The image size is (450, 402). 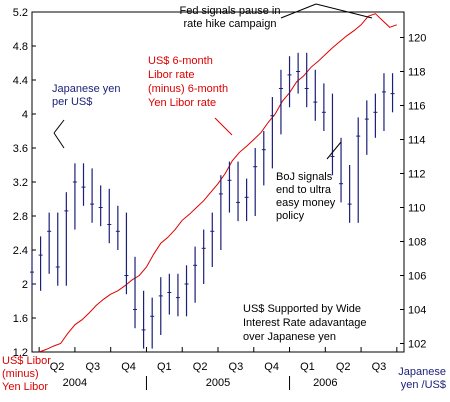 I want to click on yen-annotation-line-1: per US$, so click(x=72, y=102).